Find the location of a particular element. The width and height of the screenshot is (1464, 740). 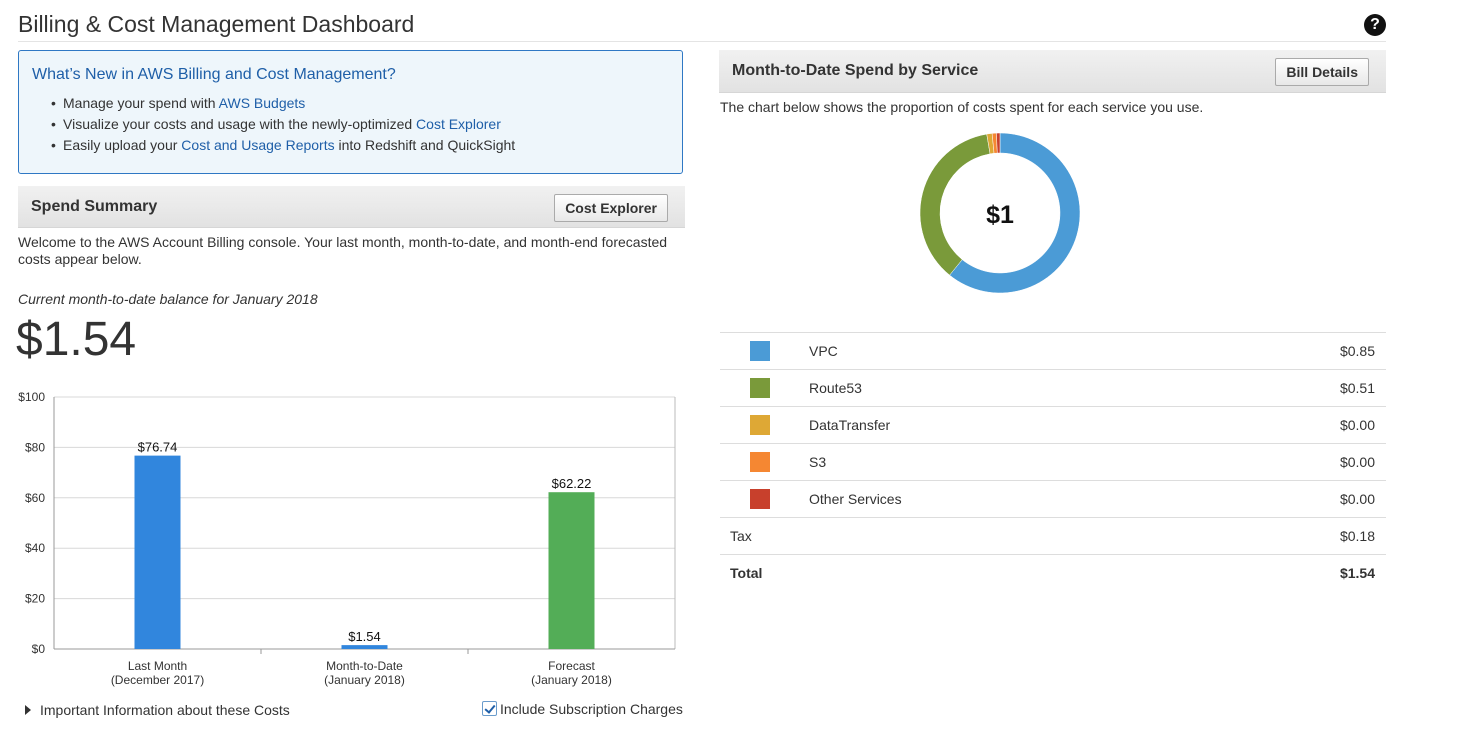

y-tick-label: $60 is located at coordinates (35, 498).